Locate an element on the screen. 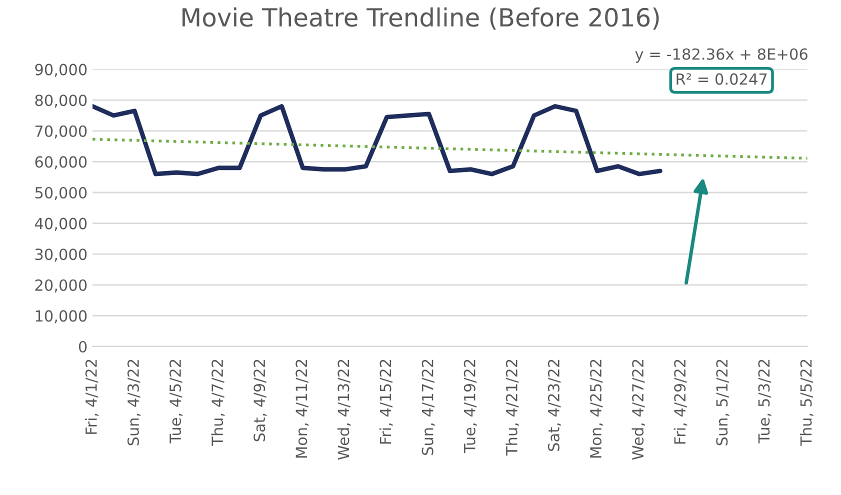  x-tick-label: Fri, 4/1/22 is located at coordinates (91, 397).